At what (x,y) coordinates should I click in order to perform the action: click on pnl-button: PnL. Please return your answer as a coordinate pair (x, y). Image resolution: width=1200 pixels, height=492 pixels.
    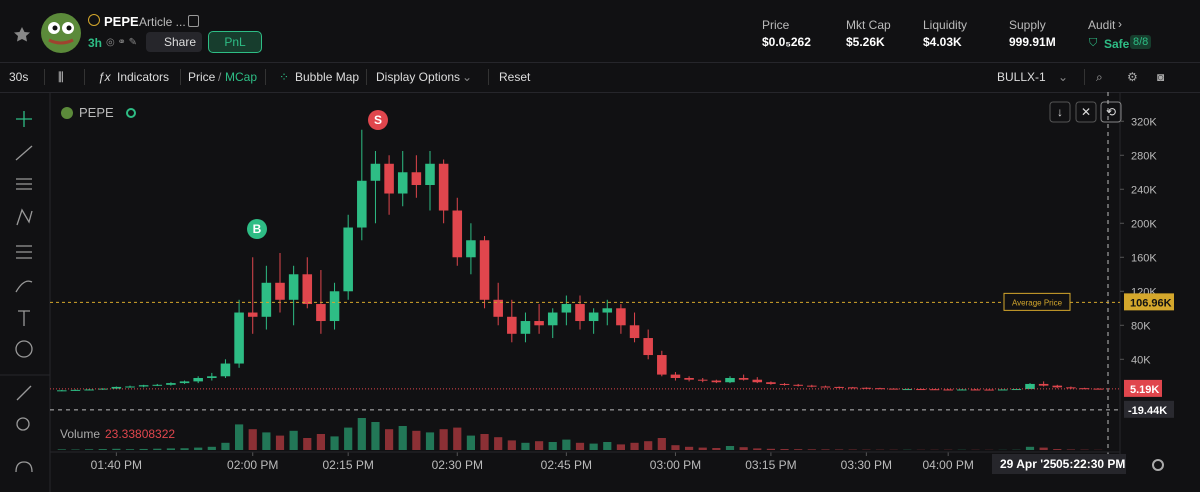
    Looking at the image, I should click on (235, 42).